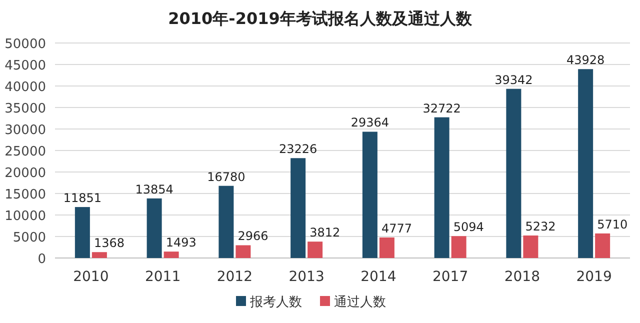 The height and width of the screenshot is (323, 640). I want to click on data-label: 5232, so click(540, 227).